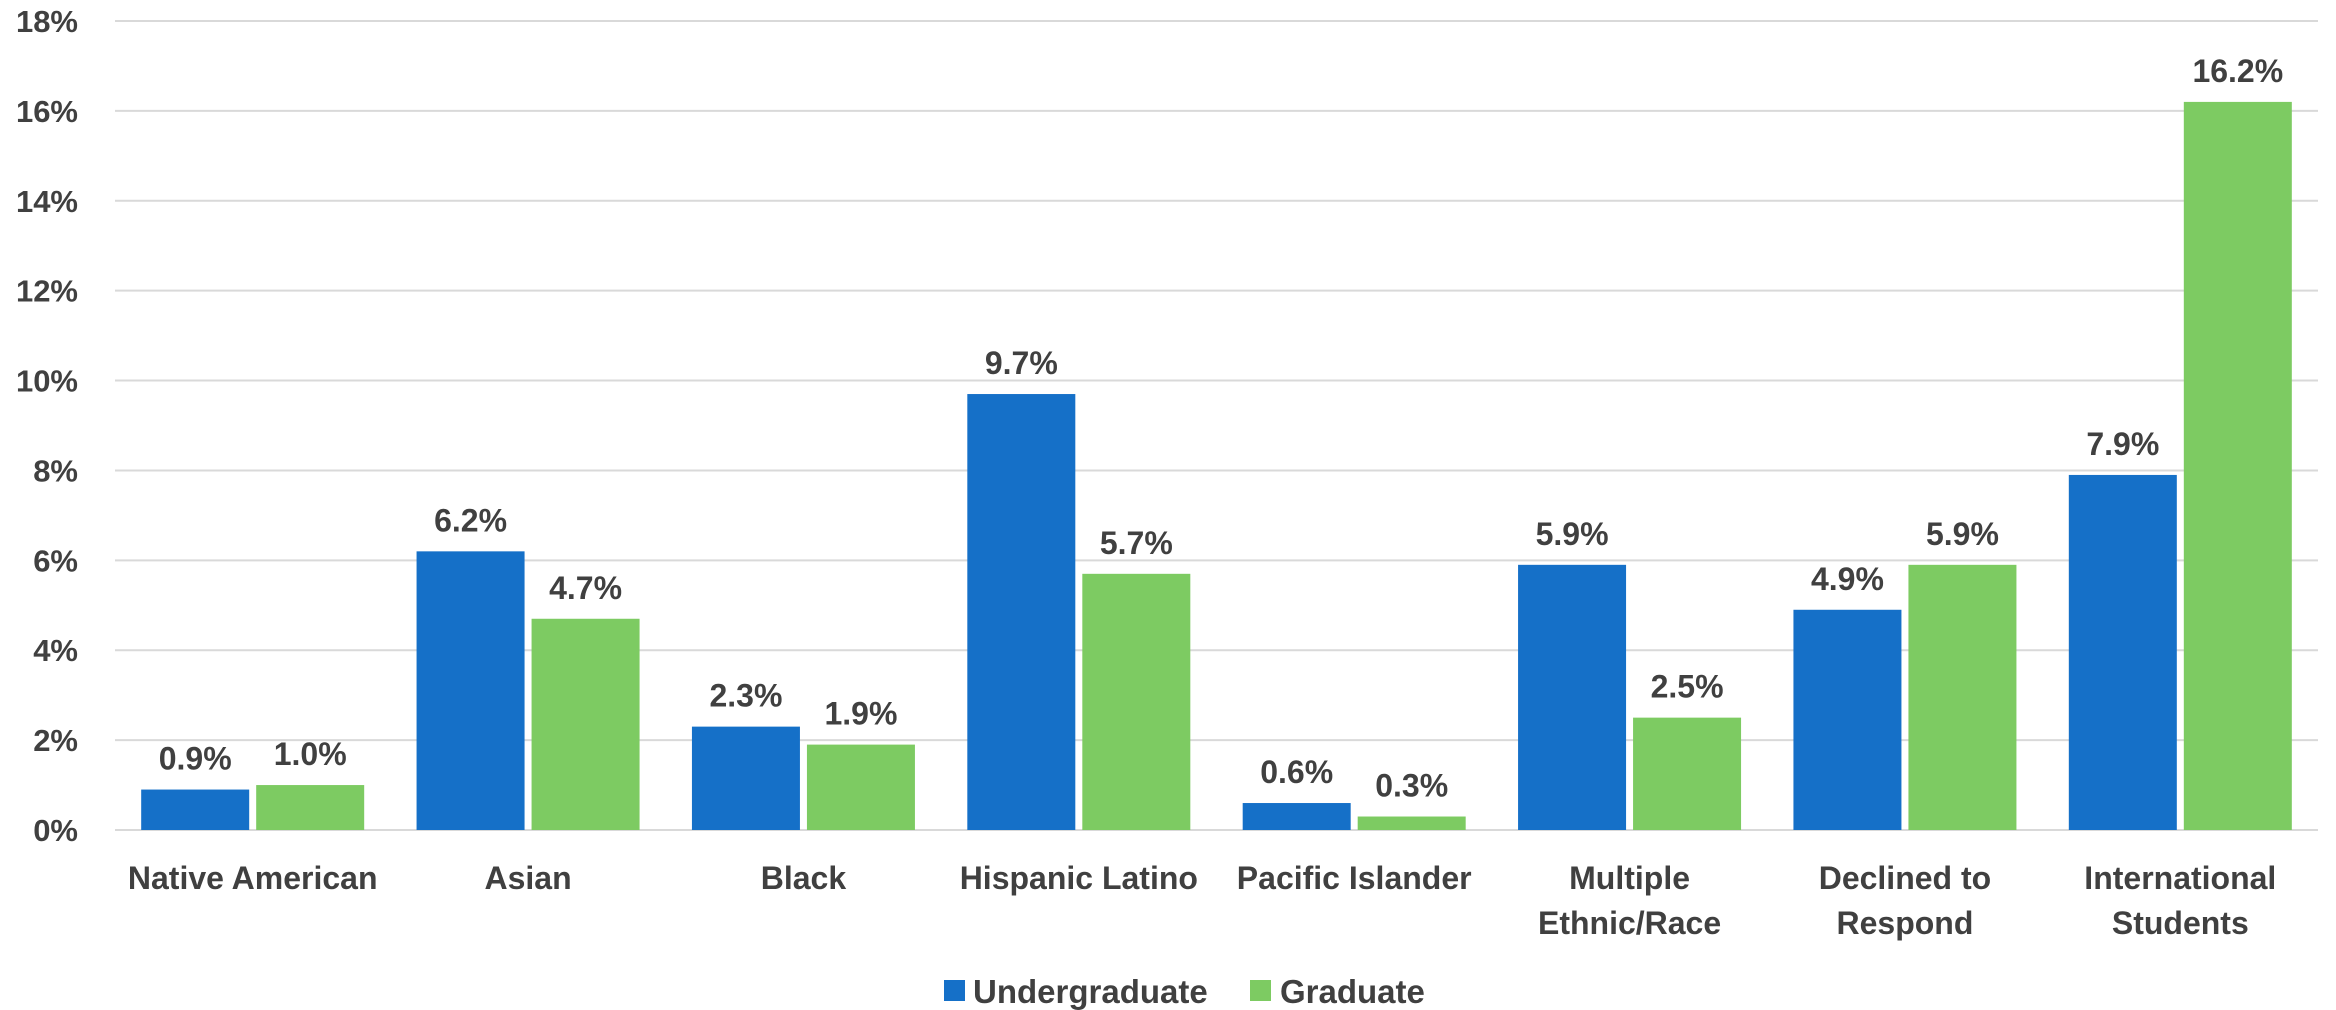  Describe the element at coordinates (860, 787) in the screenshot. I see `bar-graduate-black` at that location.